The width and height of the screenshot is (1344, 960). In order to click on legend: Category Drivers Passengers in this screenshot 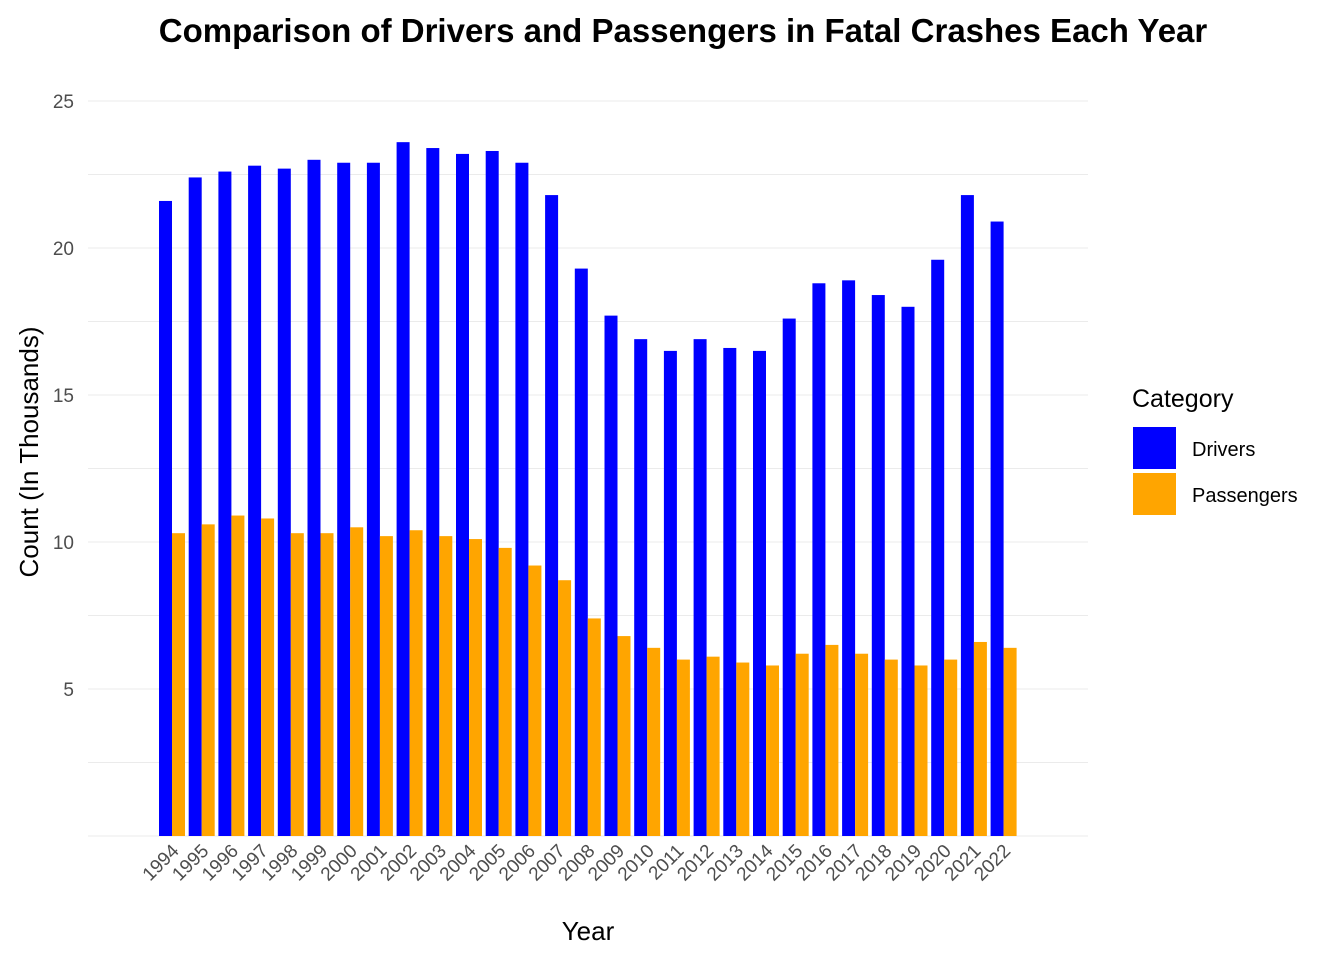, I will do `click(1215, 450)`.